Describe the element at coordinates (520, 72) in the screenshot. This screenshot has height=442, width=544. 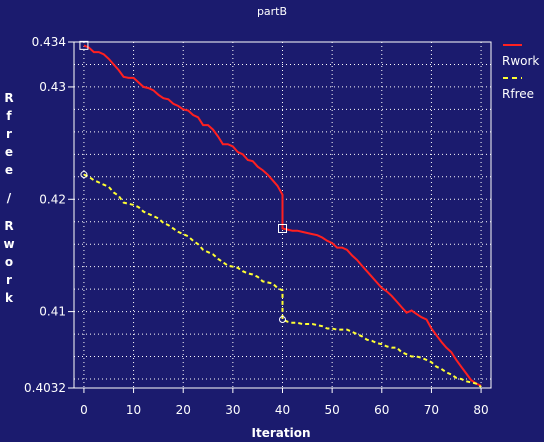
I see `legend: Rwork Rfree` at that location.